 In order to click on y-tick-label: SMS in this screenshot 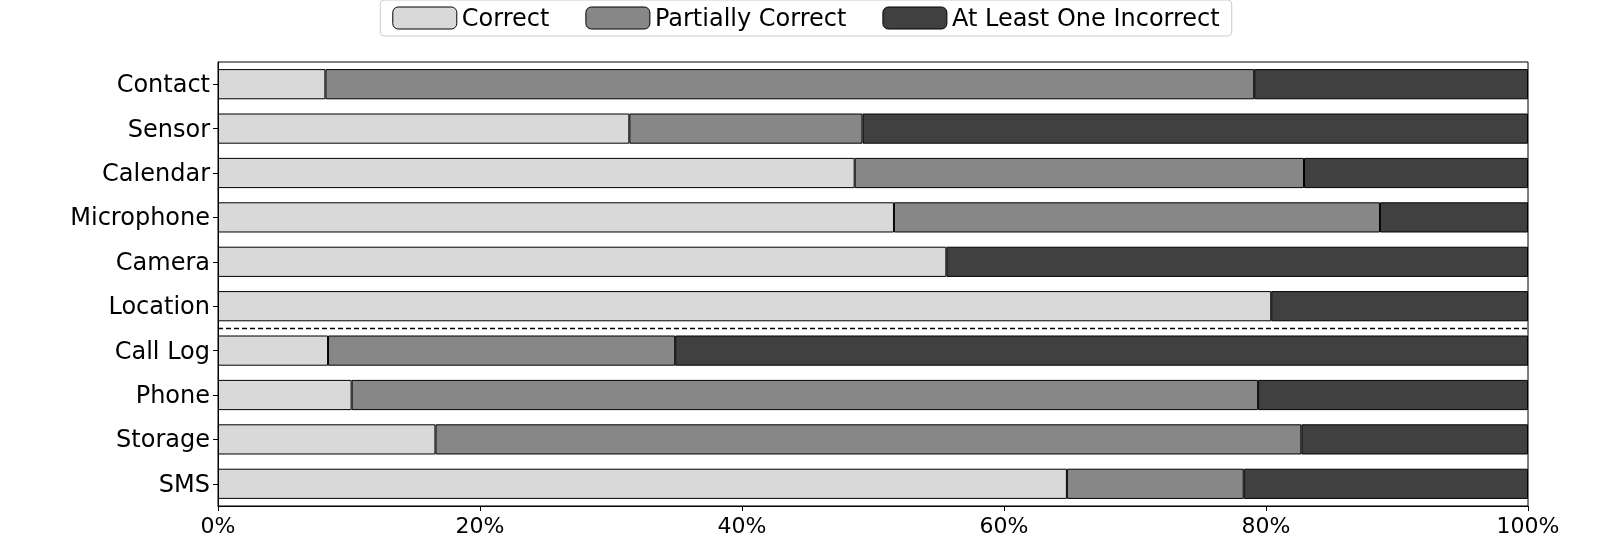, I will do `click(184, 483)`.